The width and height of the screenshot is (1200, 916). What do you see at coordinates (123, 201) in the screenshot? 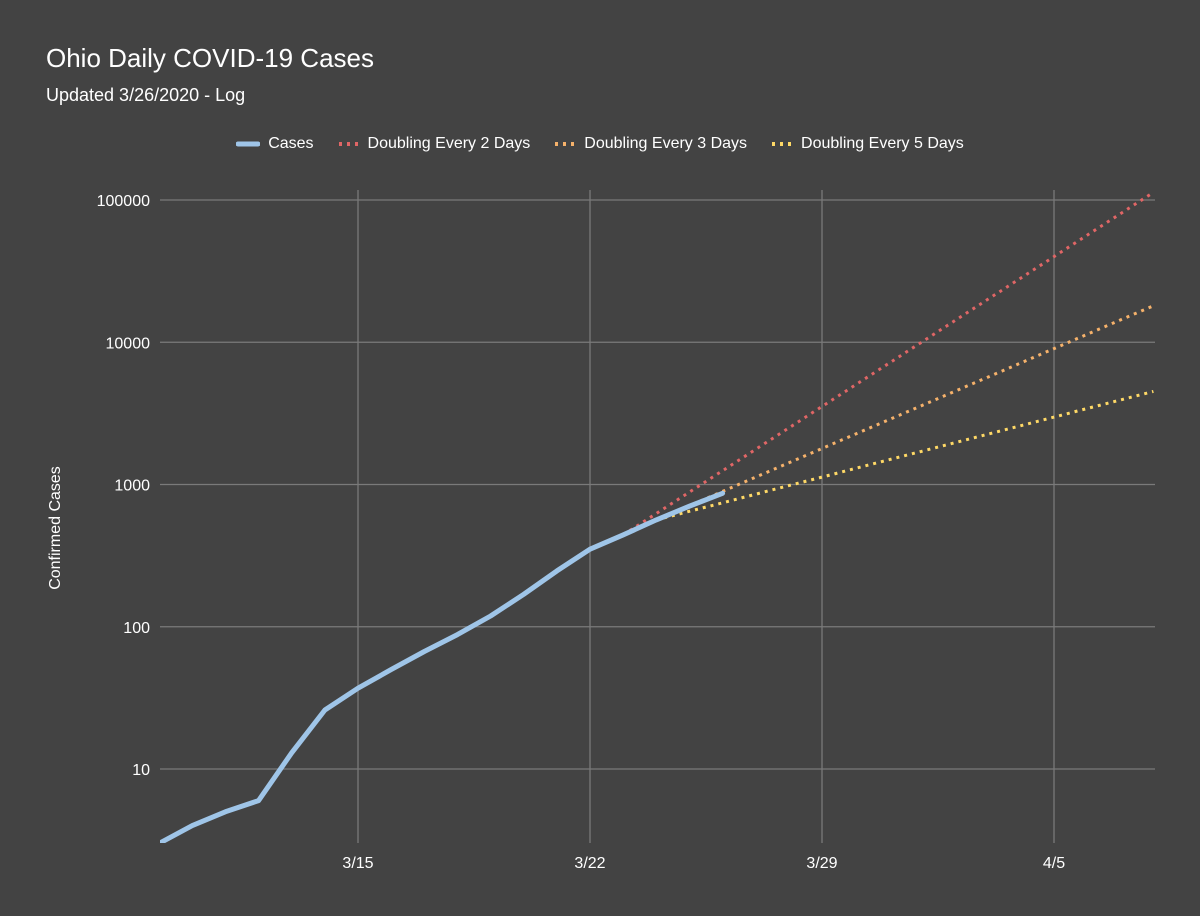
I see `y-tick-label-100000: 100000` at bounding box center [123, 201].